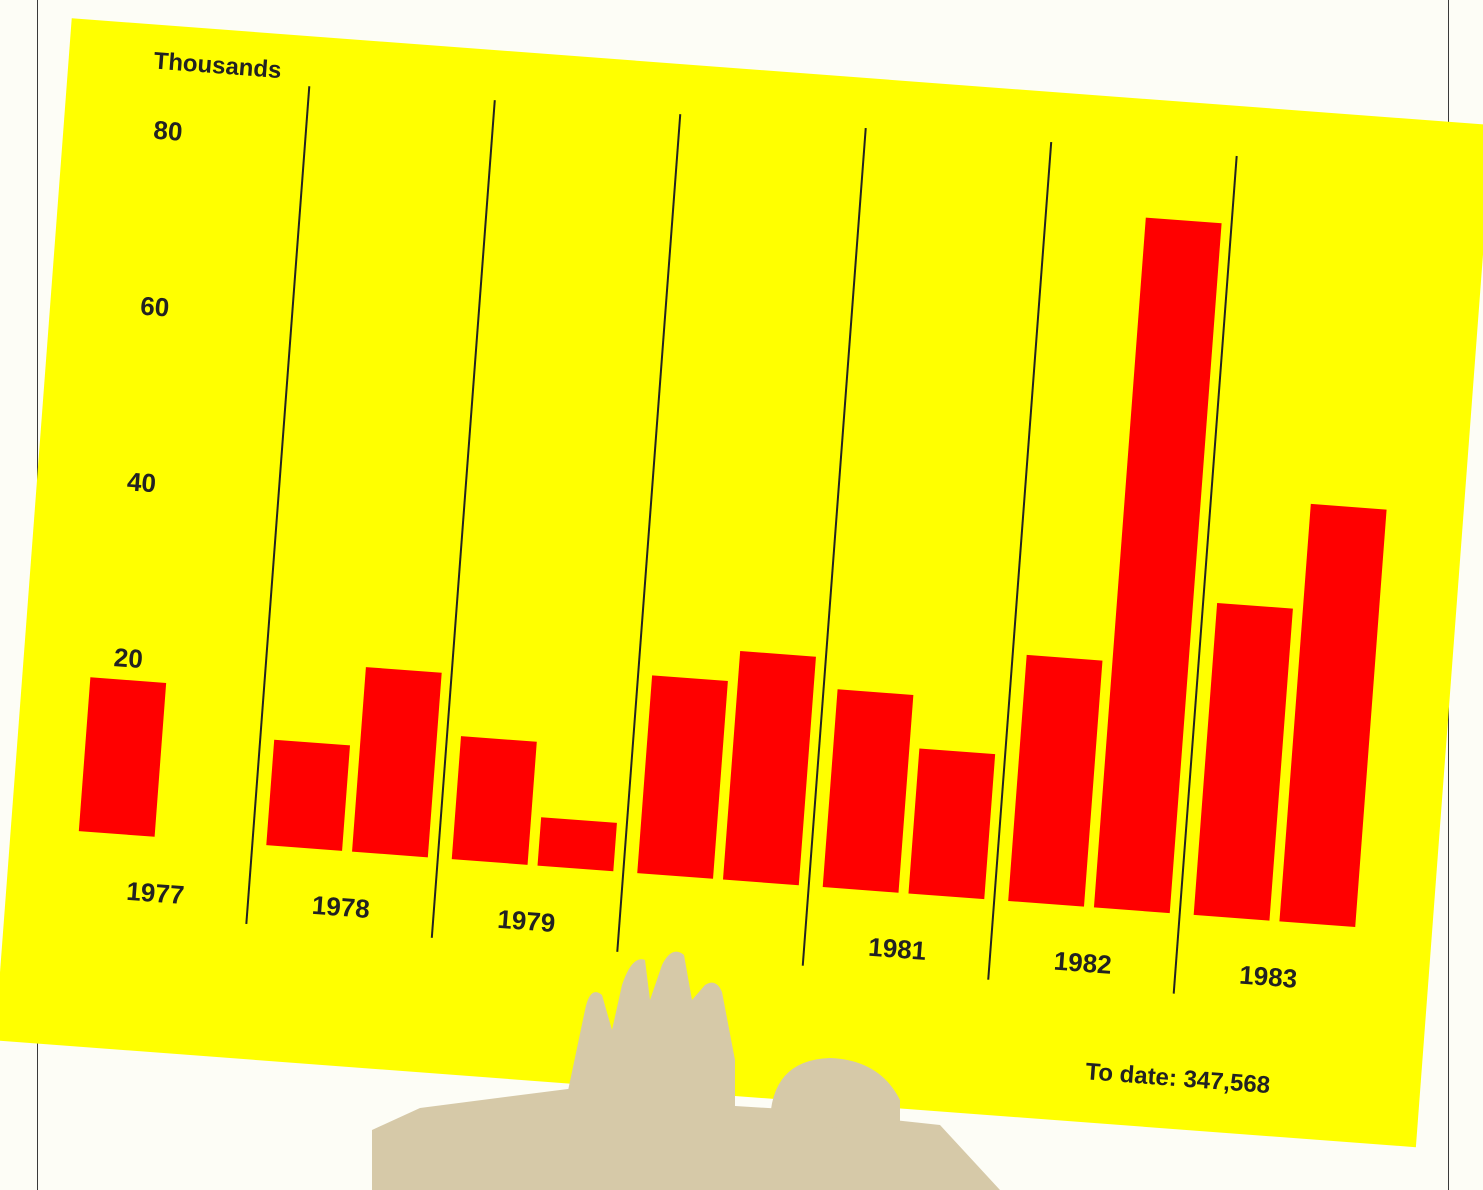 This screenshot has width=1483, height=1190. What do you see at coordinates (897, 949) in the screenshot?
I see `year-label-1981: 1981` at bounding box center [897, 949].